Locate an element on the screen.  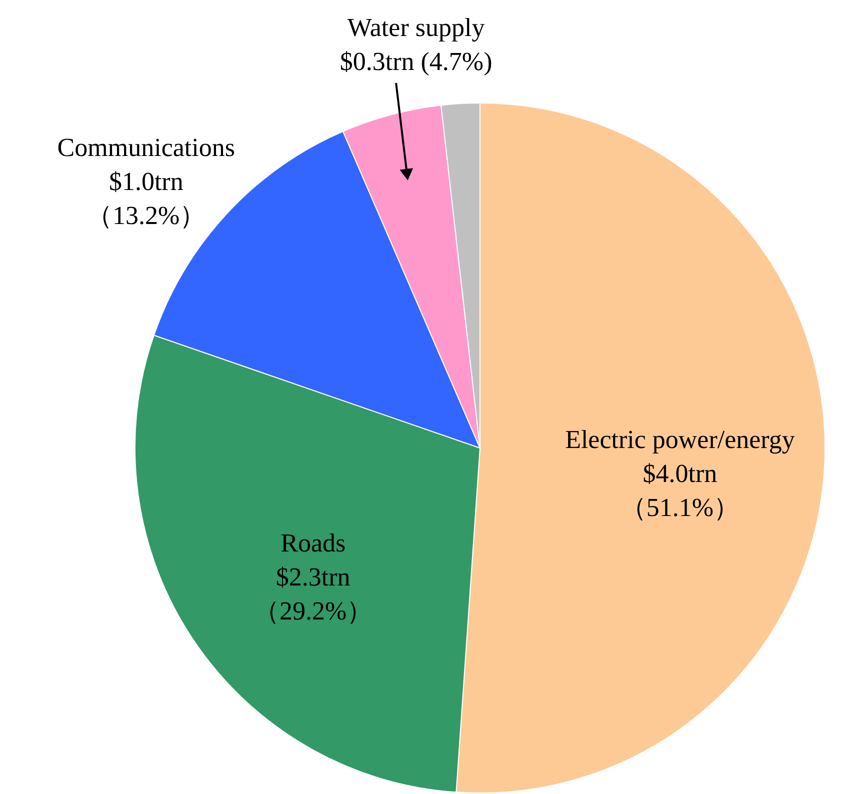
data-label: $1.0trn （13.2%） is located at coordinates (146, 198).